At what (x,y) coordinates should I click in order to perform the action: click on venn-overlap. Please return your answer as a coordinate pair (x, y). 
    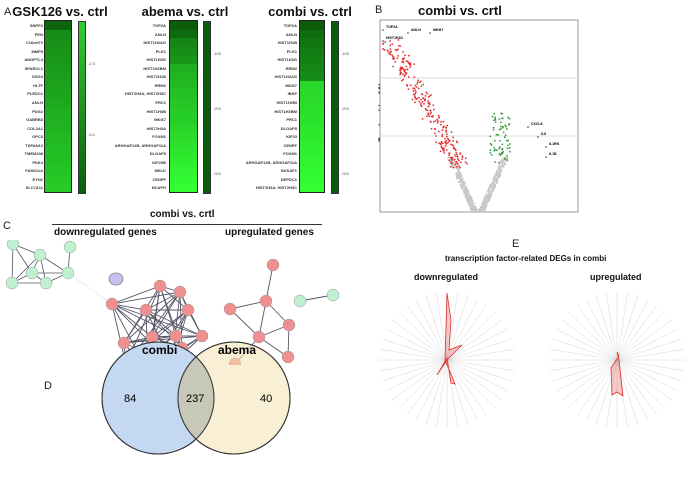
    Looking at the image, I should click on (196, 398).